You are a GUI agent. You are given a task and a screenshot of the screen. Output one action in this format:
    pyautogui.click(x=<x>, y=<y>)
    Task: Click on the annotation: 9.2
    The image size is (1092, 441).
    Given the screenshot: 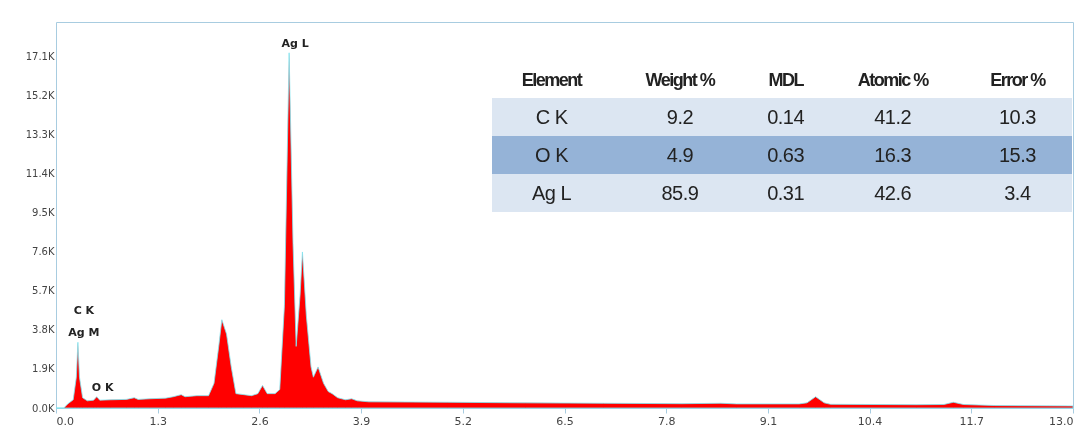 What is the action you would take?
    pyautogui.click(x=680, y=117)
    